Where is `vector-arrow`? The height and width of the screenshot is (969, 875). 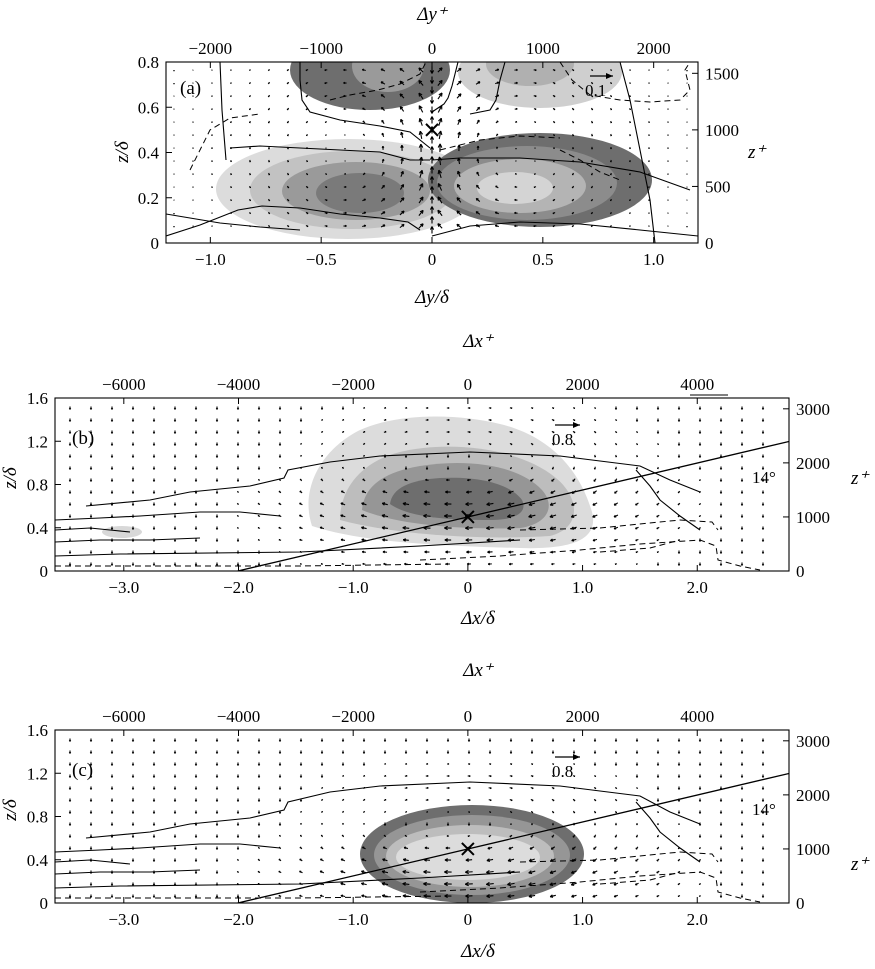
vector-arrow is located at coordinates (421, 135).